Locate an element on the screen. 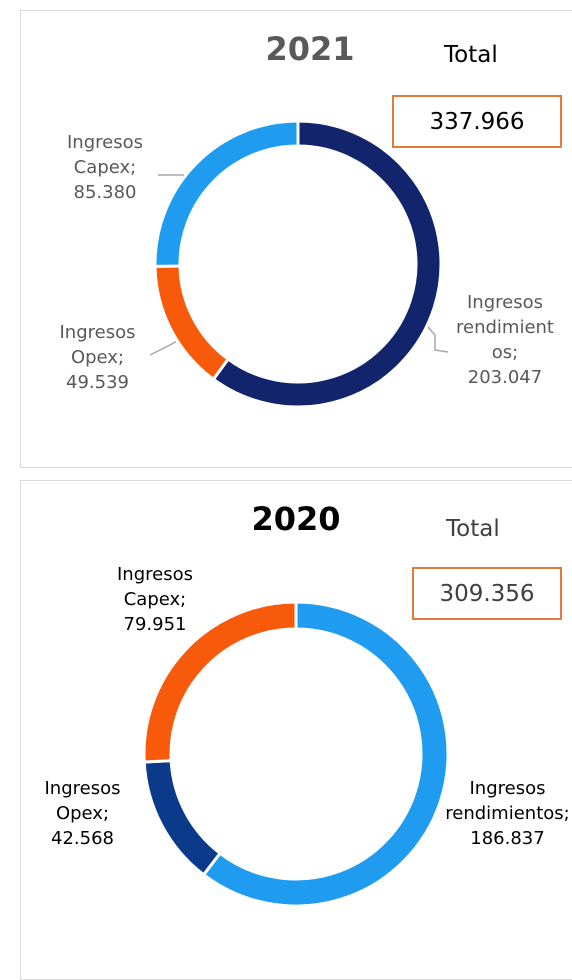  data-label: Ingresos rendimientos 186.837 is located at coordinates (506, 813).